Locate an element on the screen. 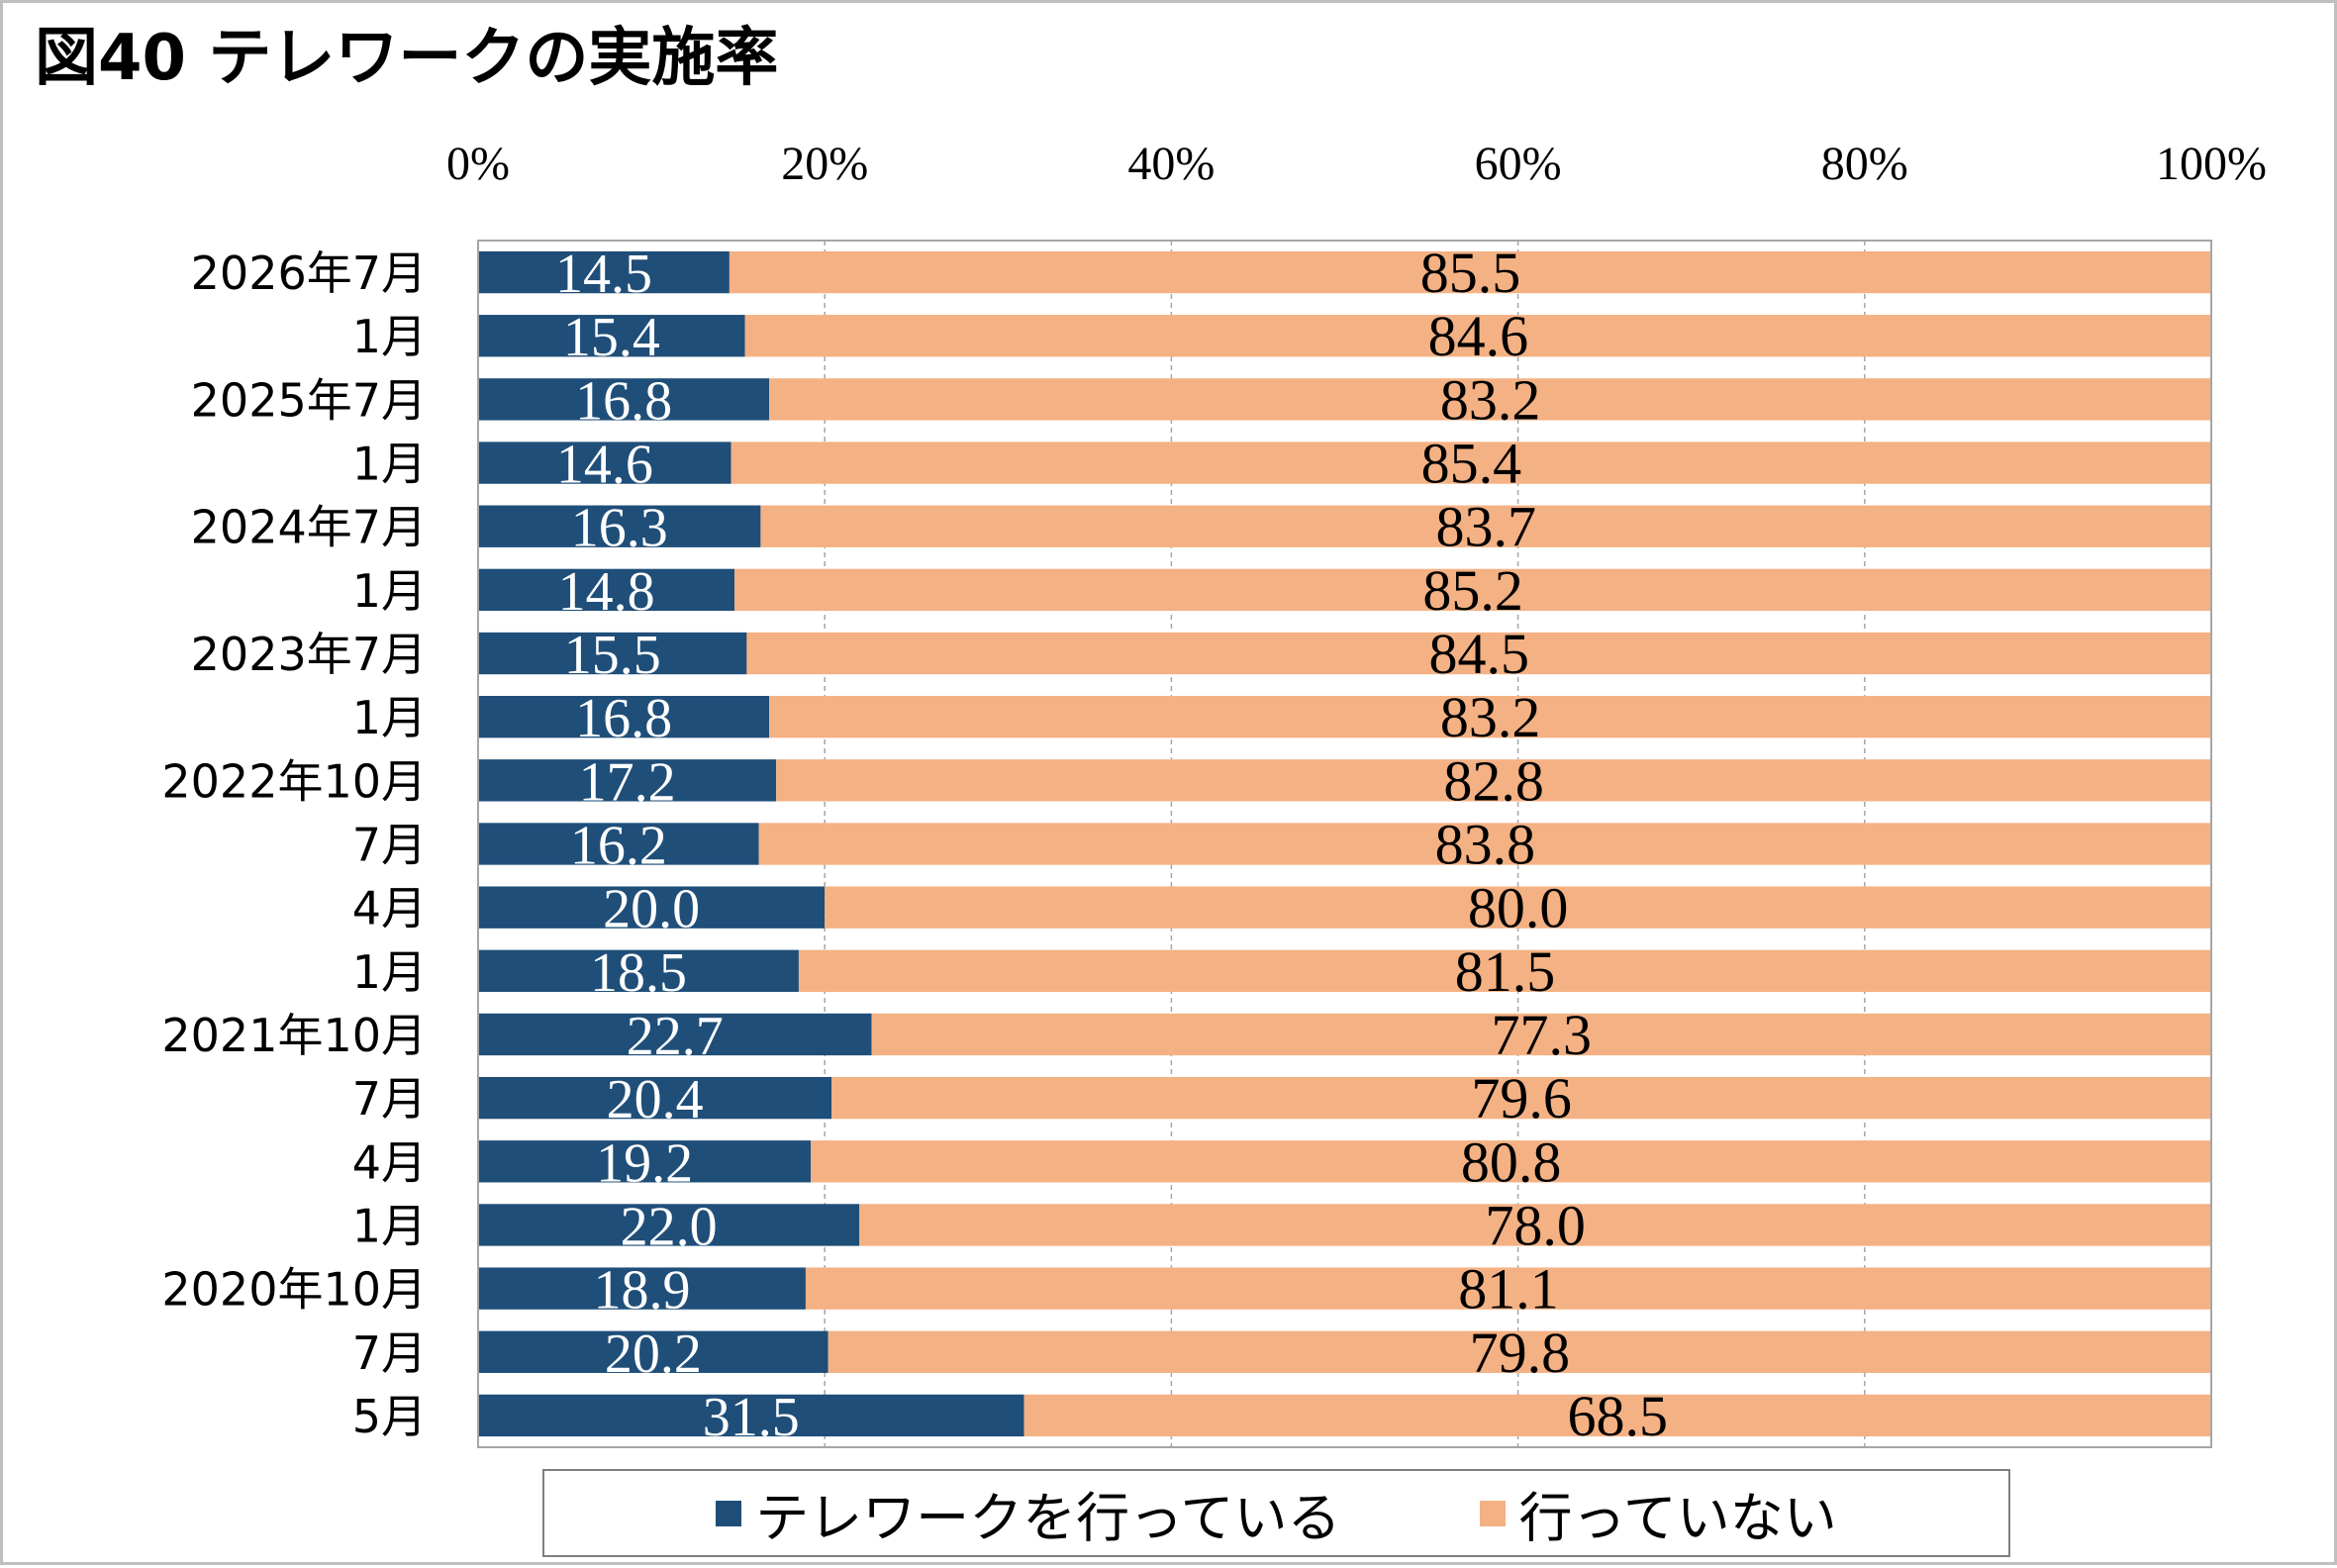 This screenshot has height=1568, width=2337. data-label: 82.8 is located at coordinates (1493, 780).